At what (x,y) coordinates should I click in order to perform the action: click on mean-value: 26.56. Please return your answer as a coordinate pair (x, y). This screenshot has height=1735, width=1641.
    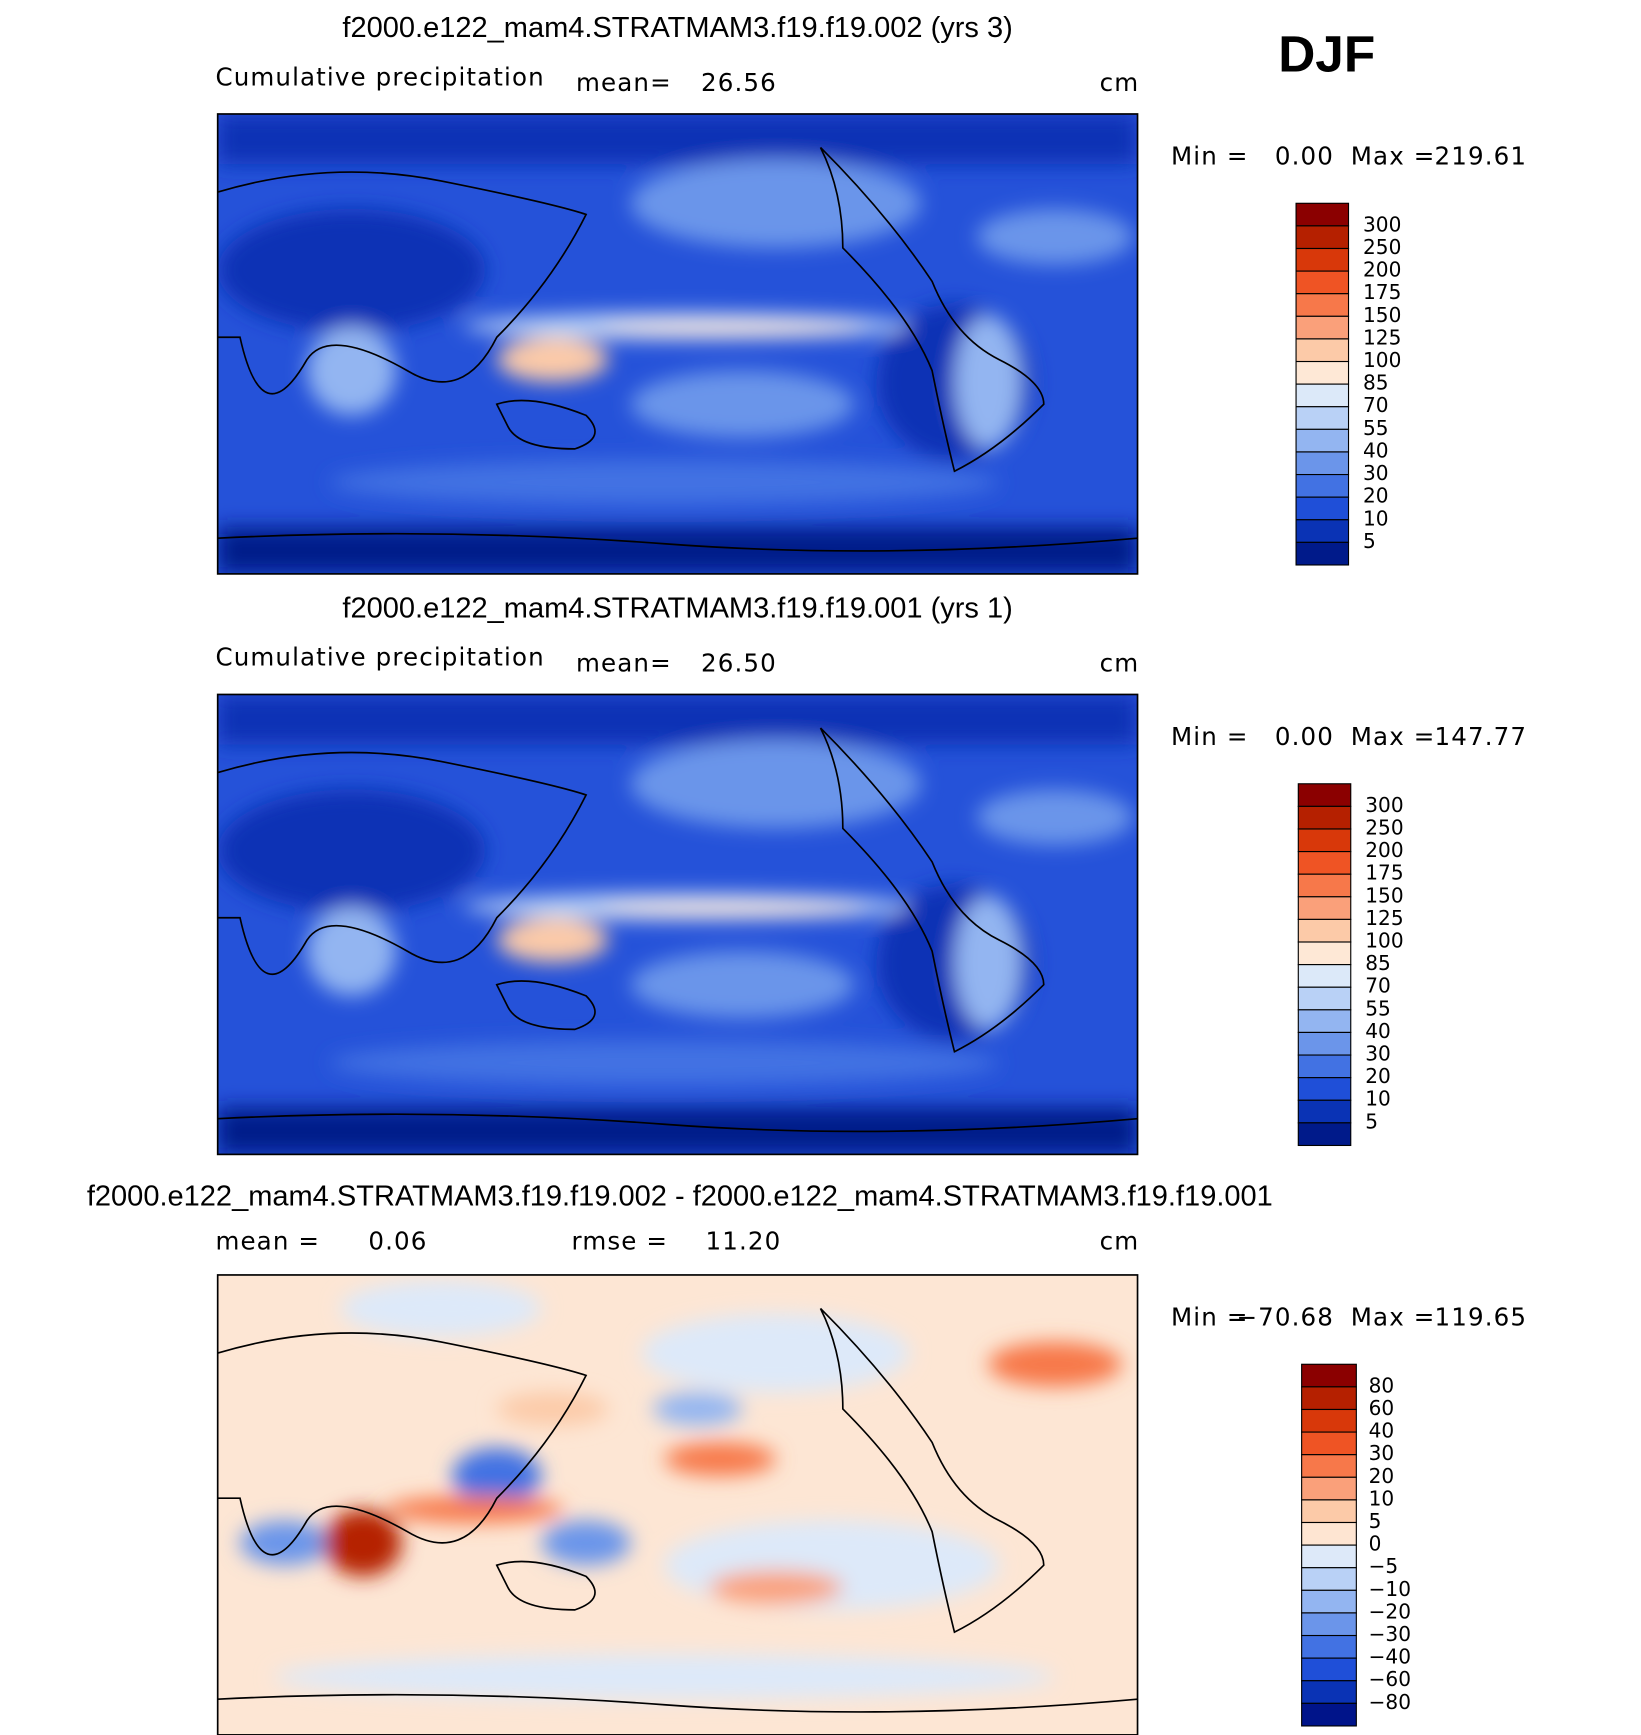
    Looking at the image, I should click on (739, 82).